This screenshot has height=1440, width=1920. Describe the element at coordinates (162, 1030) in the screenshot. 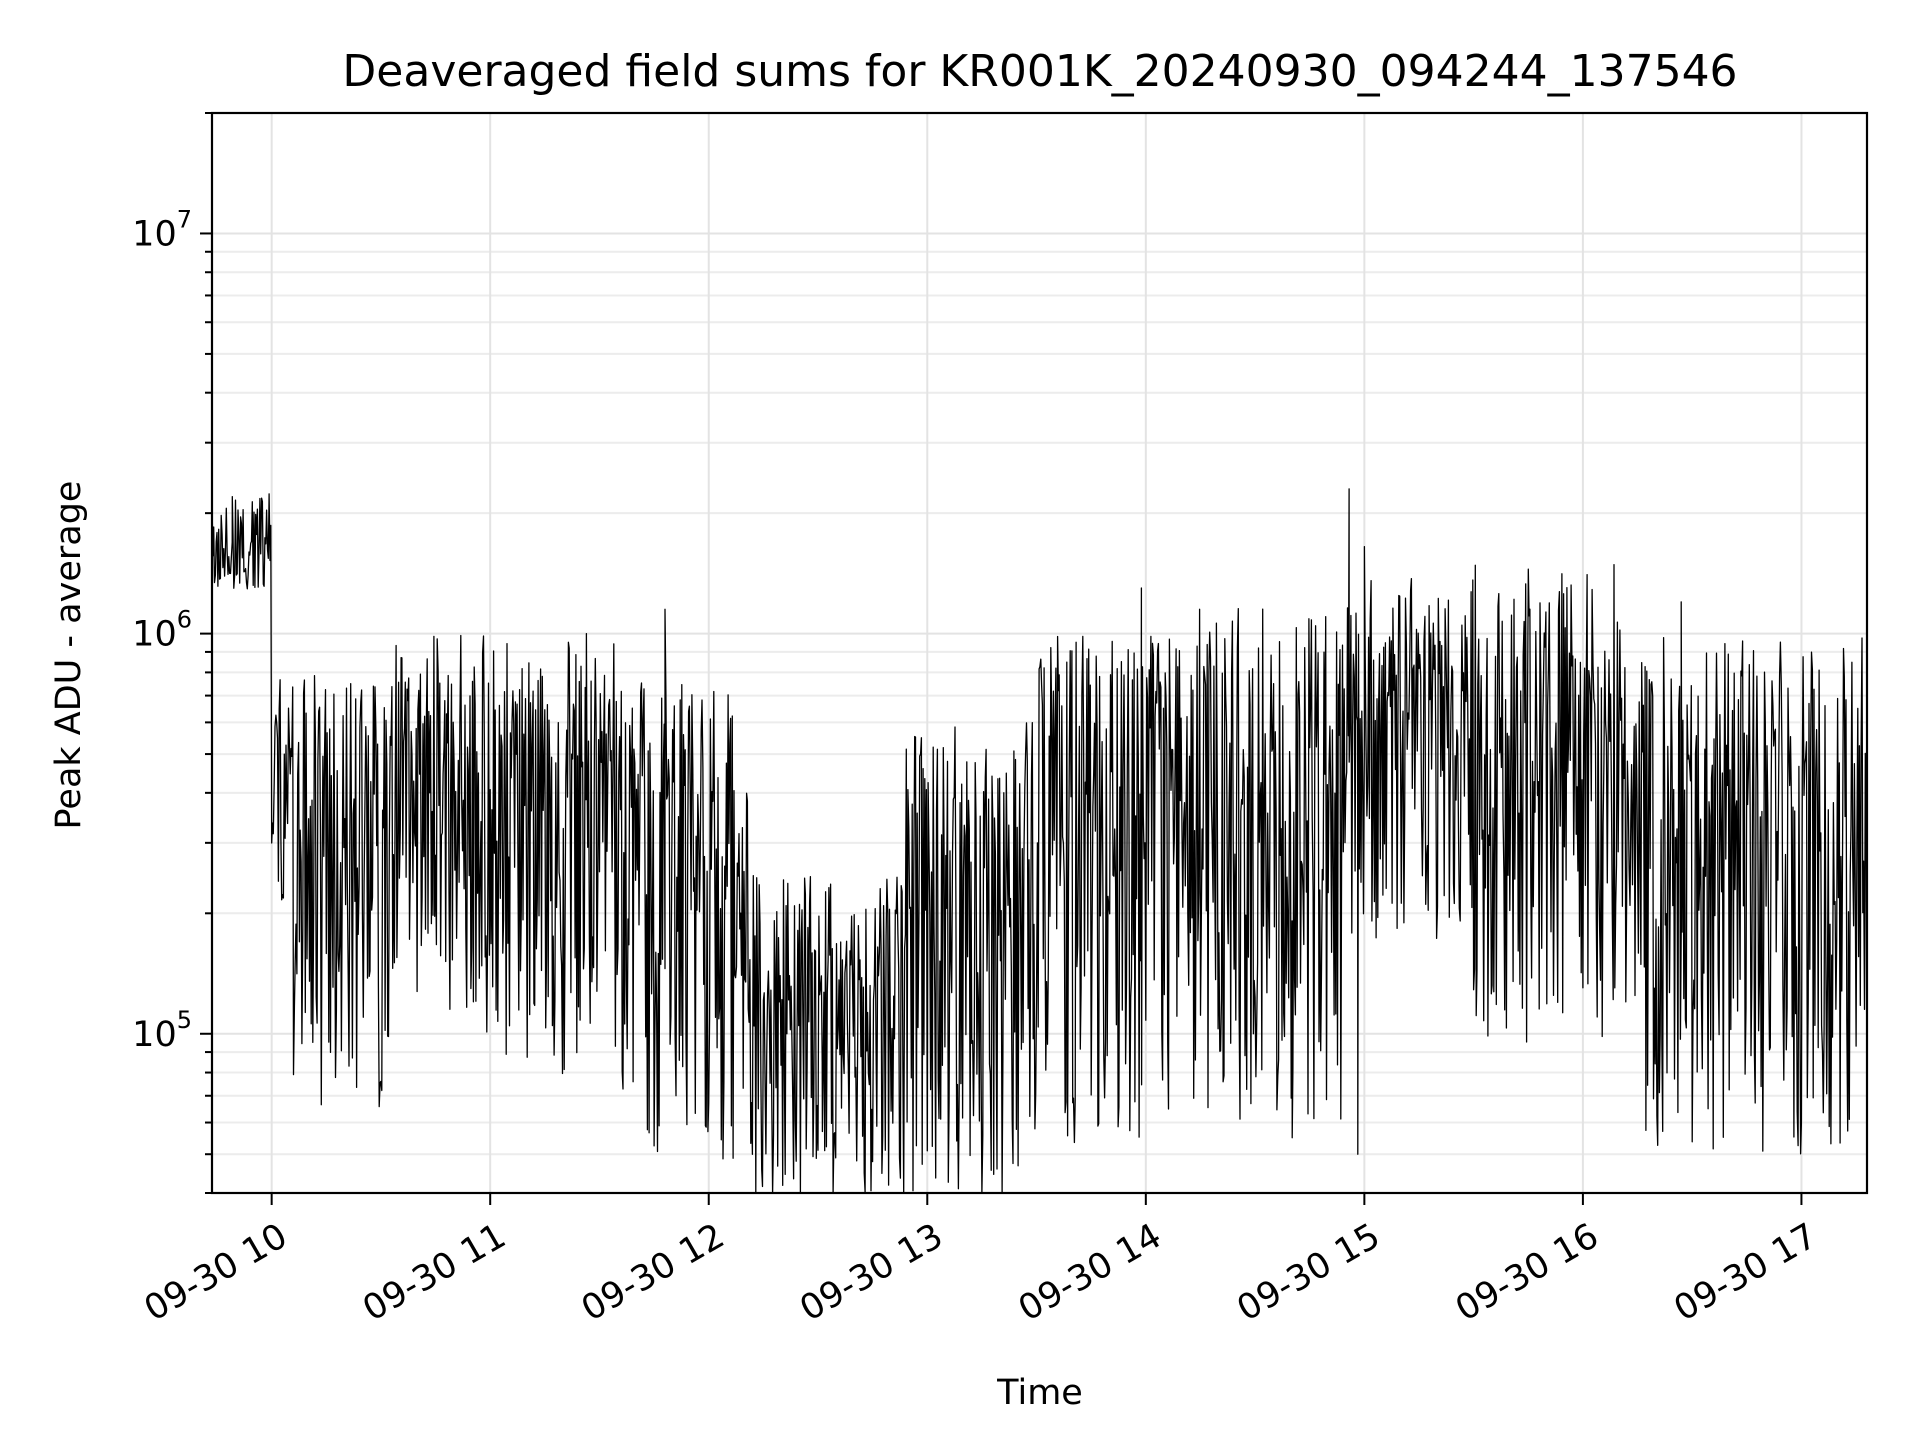

I see `y-tick-label: 10⁵` at that location.